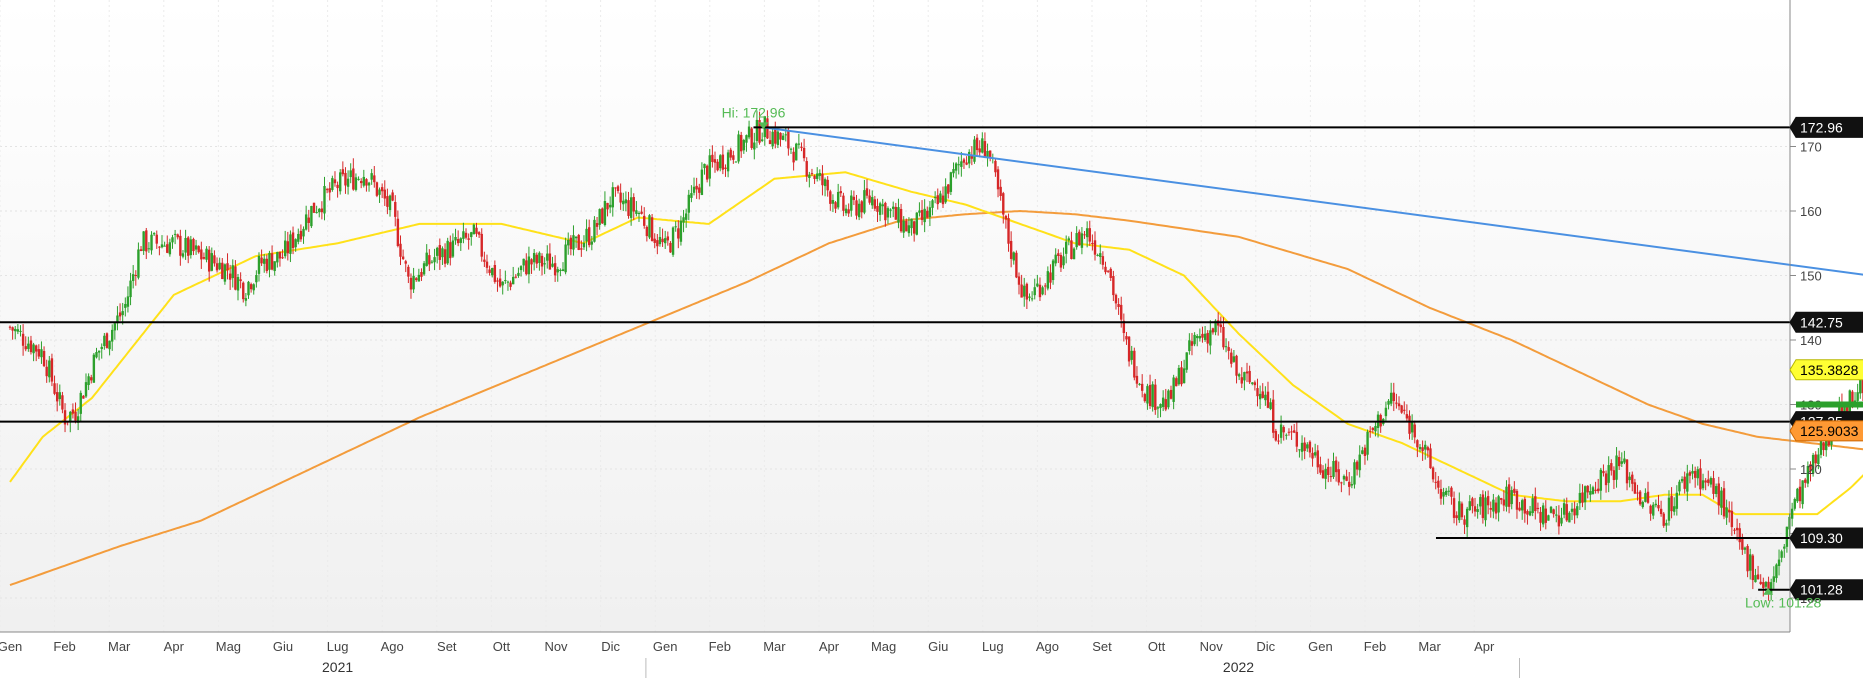 The image size is (1863, 684). I want to click on x-tick-label: Gen, so click(665, 646).